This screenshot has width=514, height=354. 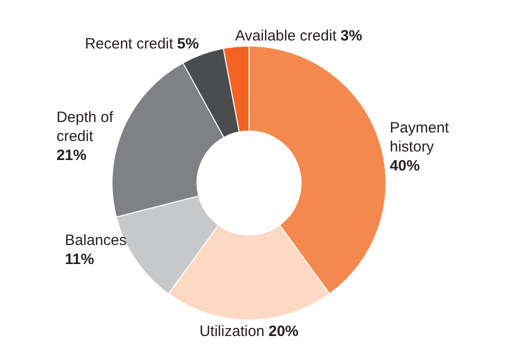 I want to click on slice-label: Payment history, so click(x=420, y=137).